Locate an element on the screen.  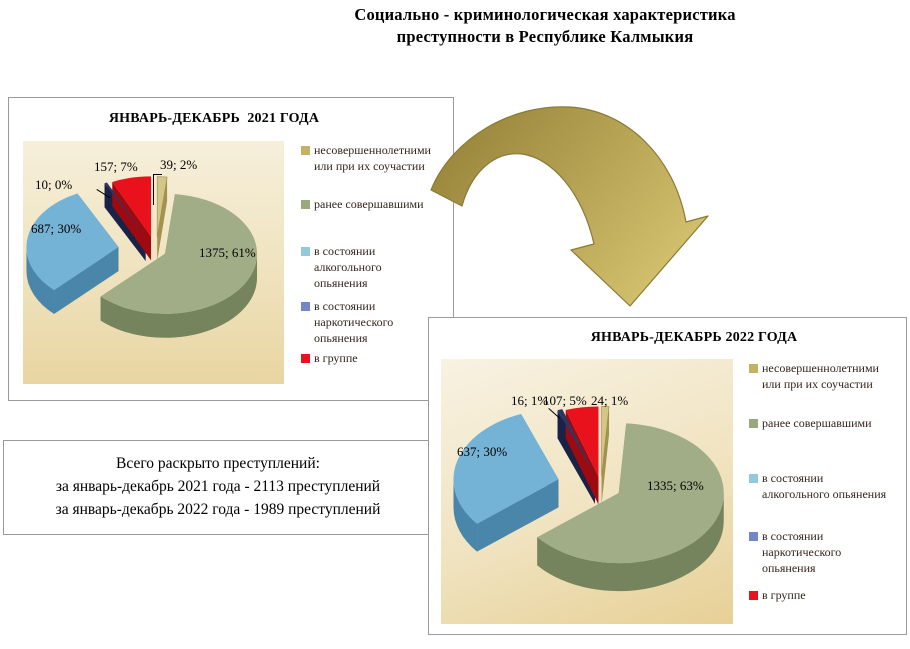
plot-area-2022: 24; 1% 1335; 63% 637; 30% 16; 1% 107; 5% is located at coordinates (587, 491).